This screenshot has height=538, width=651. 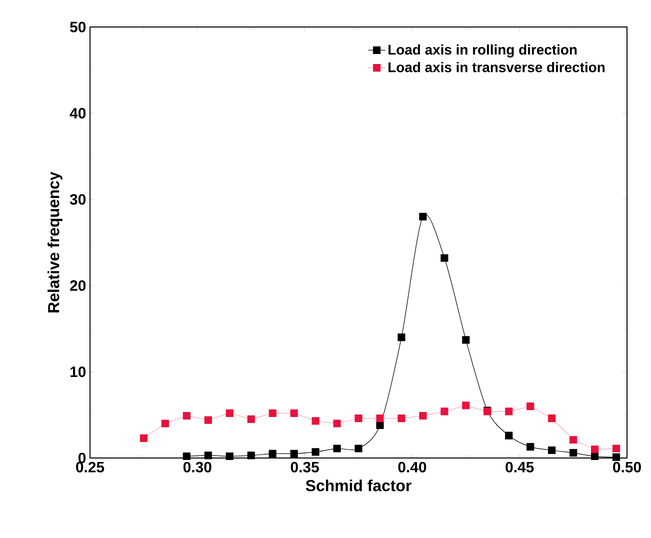 I want to click on y-tick-label: 0, so click(x=82, y=458).